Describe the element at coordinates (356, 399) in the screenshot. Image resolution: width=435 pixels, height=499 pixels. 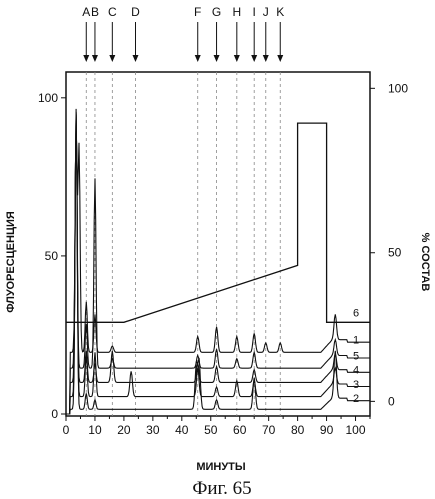
I see `trace-label: 2` at that location.